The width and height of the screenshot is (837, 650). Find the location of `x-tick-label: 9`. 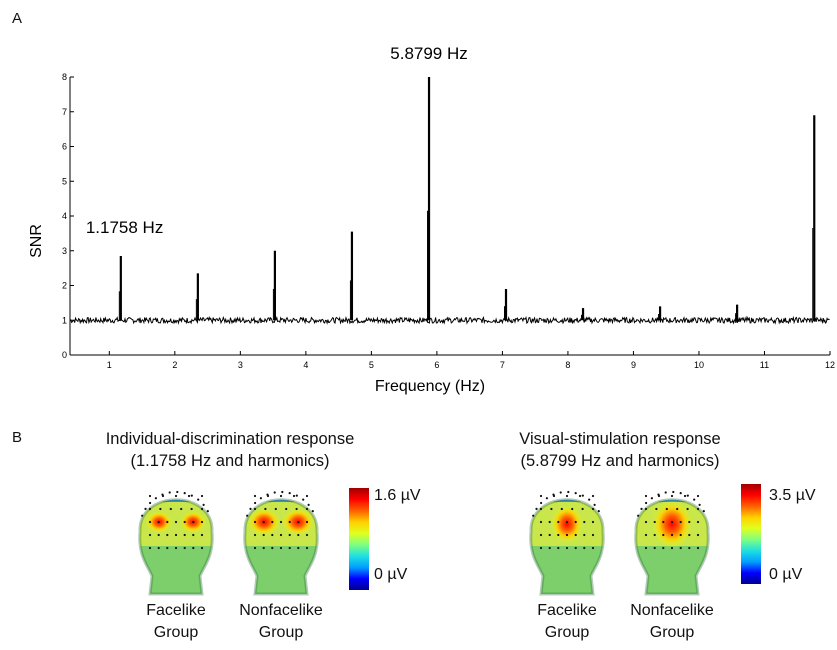

x-tick-label: 9 is located at coordinates (633, 365).